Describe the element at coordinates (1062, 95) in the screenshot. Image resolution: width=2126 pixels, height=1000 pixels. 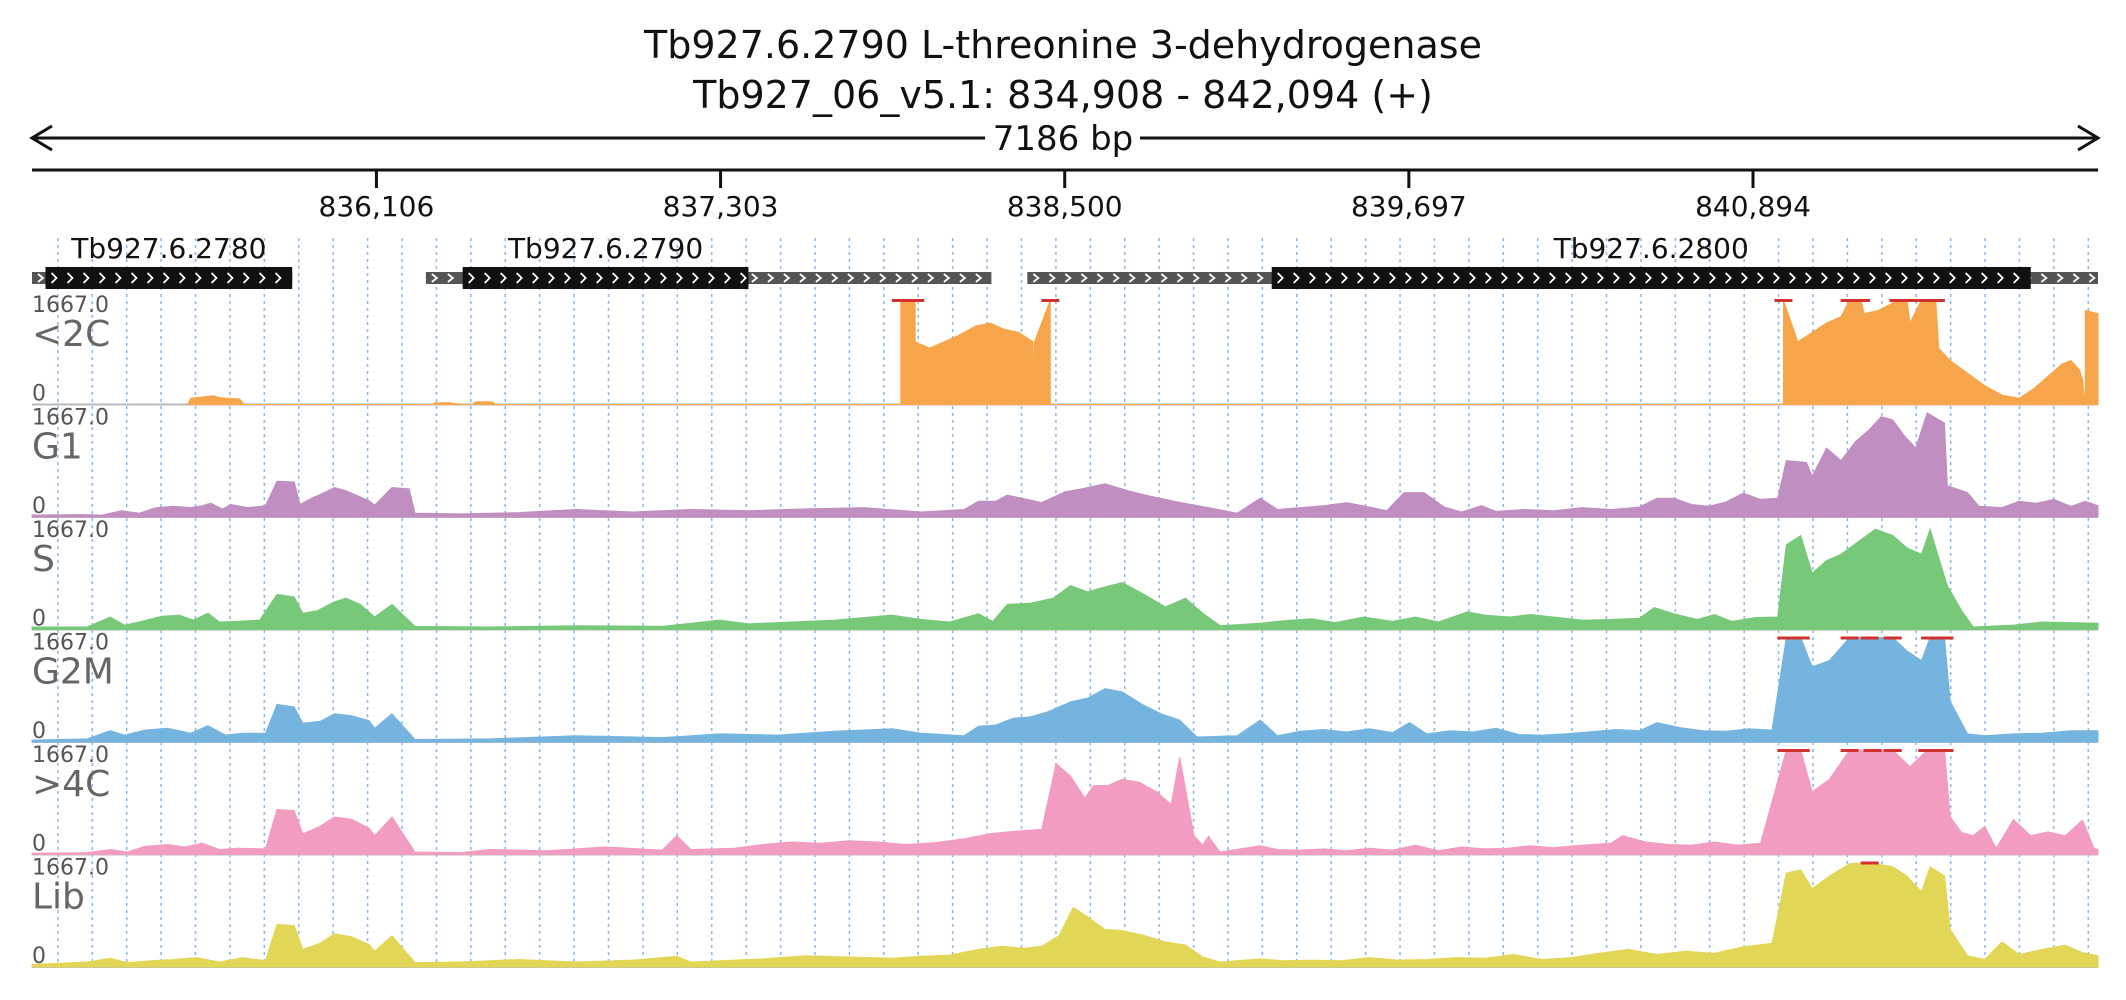
I see `chart-subtitle: Tb927_06_v5.1: 834,908 - 842,094 (+)` at that location.